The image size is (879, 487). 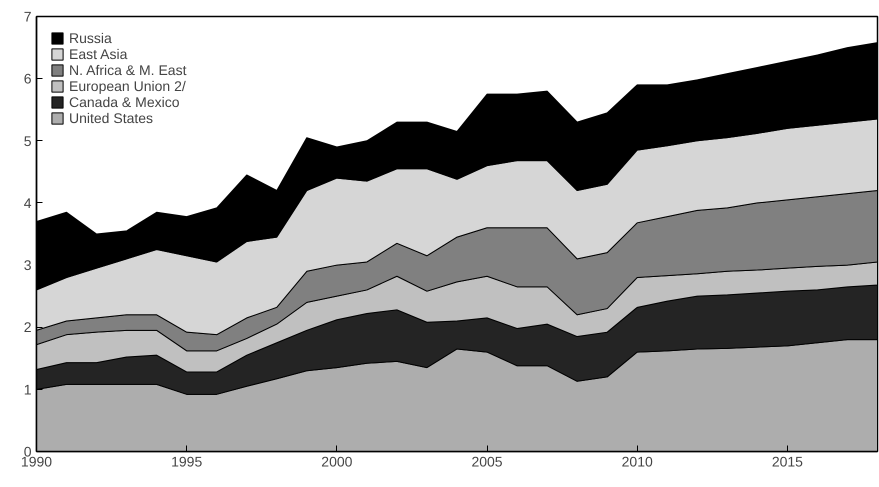 I want to click on y-tick-label: 1, so click(x=28, y=389).